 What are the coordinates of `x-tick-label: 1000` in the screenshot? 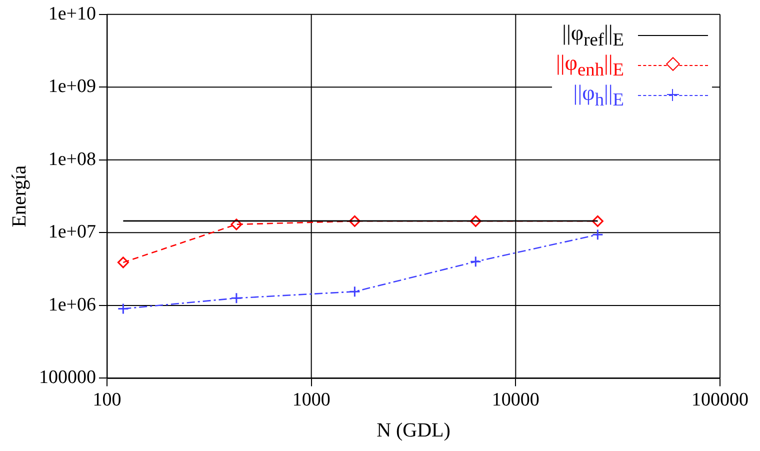 It's located at (311, 400).